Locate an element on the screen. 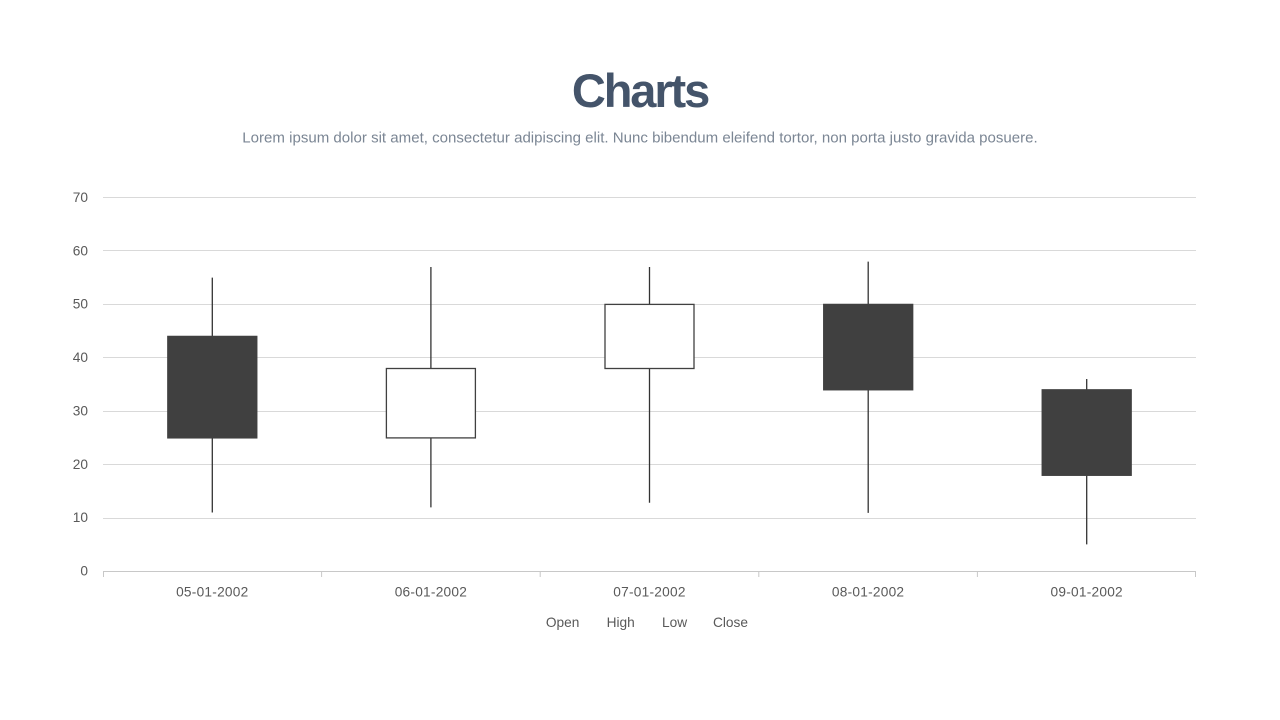 The height and width of the screenshot is (720, 1280). svg-text: 05-01-2002 is located at coordinates (212, 592).